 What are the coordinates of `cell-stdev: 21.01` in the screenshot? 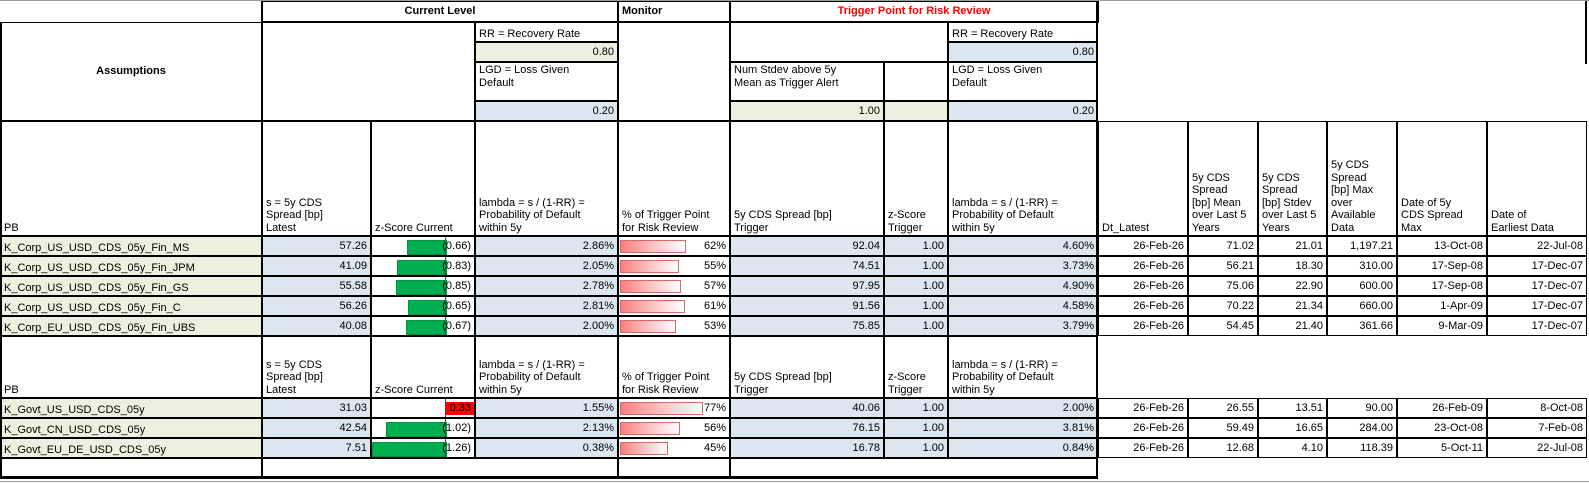 It's located at (1292, 246).